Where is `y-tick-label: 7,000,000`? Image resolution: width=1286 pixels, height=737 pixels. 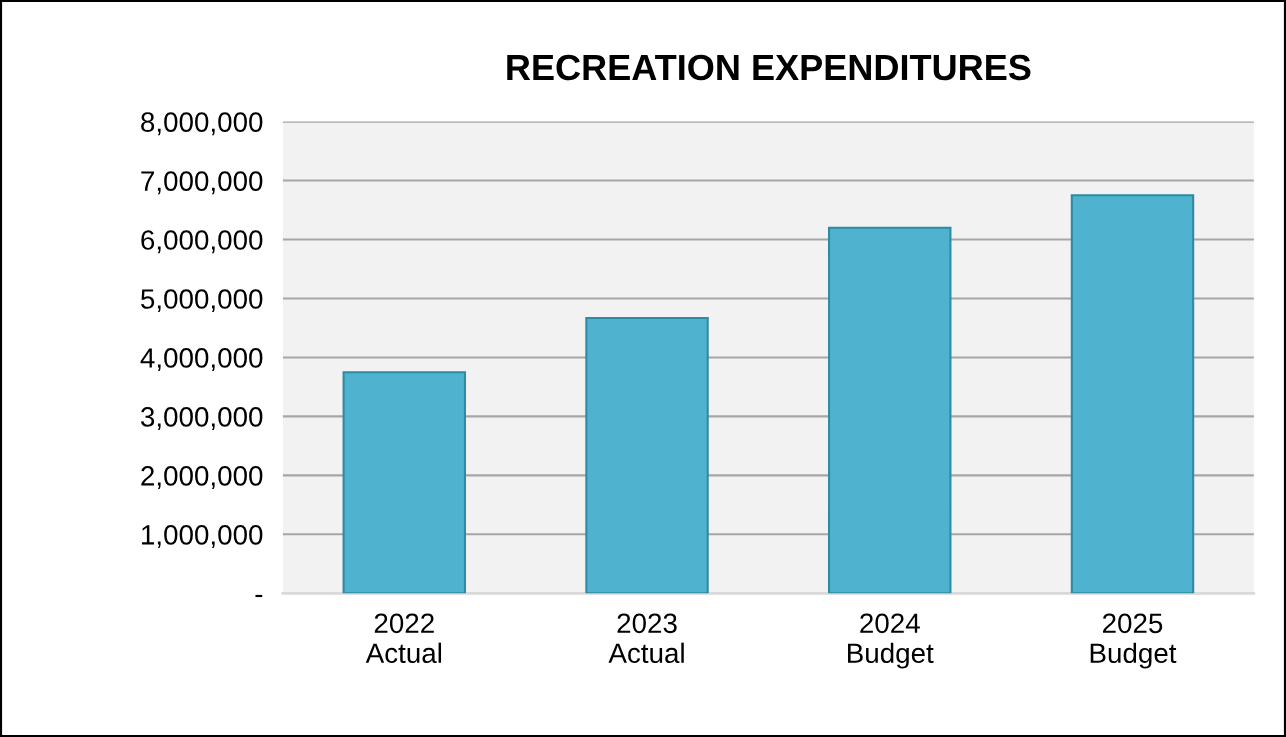
y-tick-label: 7,000,000 is located at coordinates (202, 183).